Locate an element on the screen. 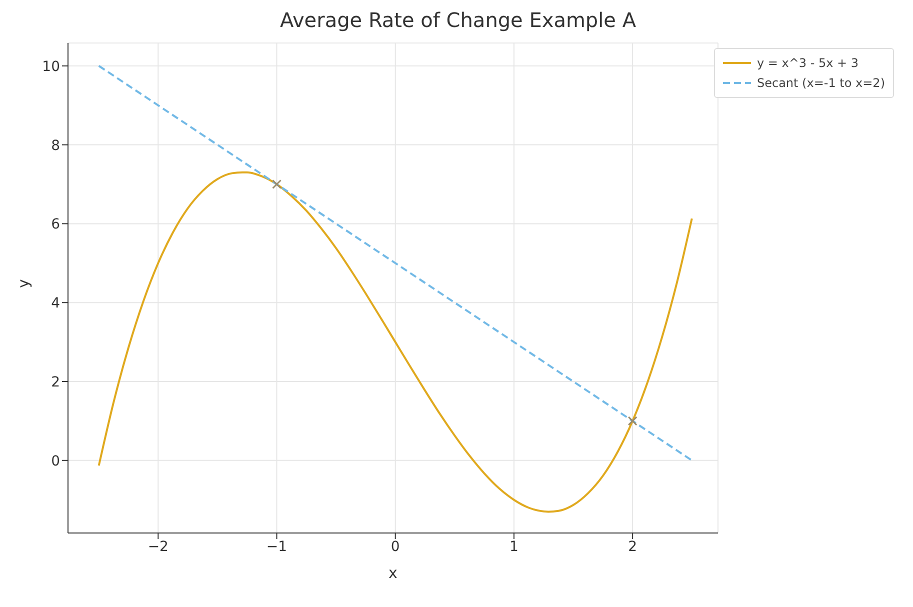 The image size is (913, 607). y-tick-label: 6 is located at coordinates (55, 224).